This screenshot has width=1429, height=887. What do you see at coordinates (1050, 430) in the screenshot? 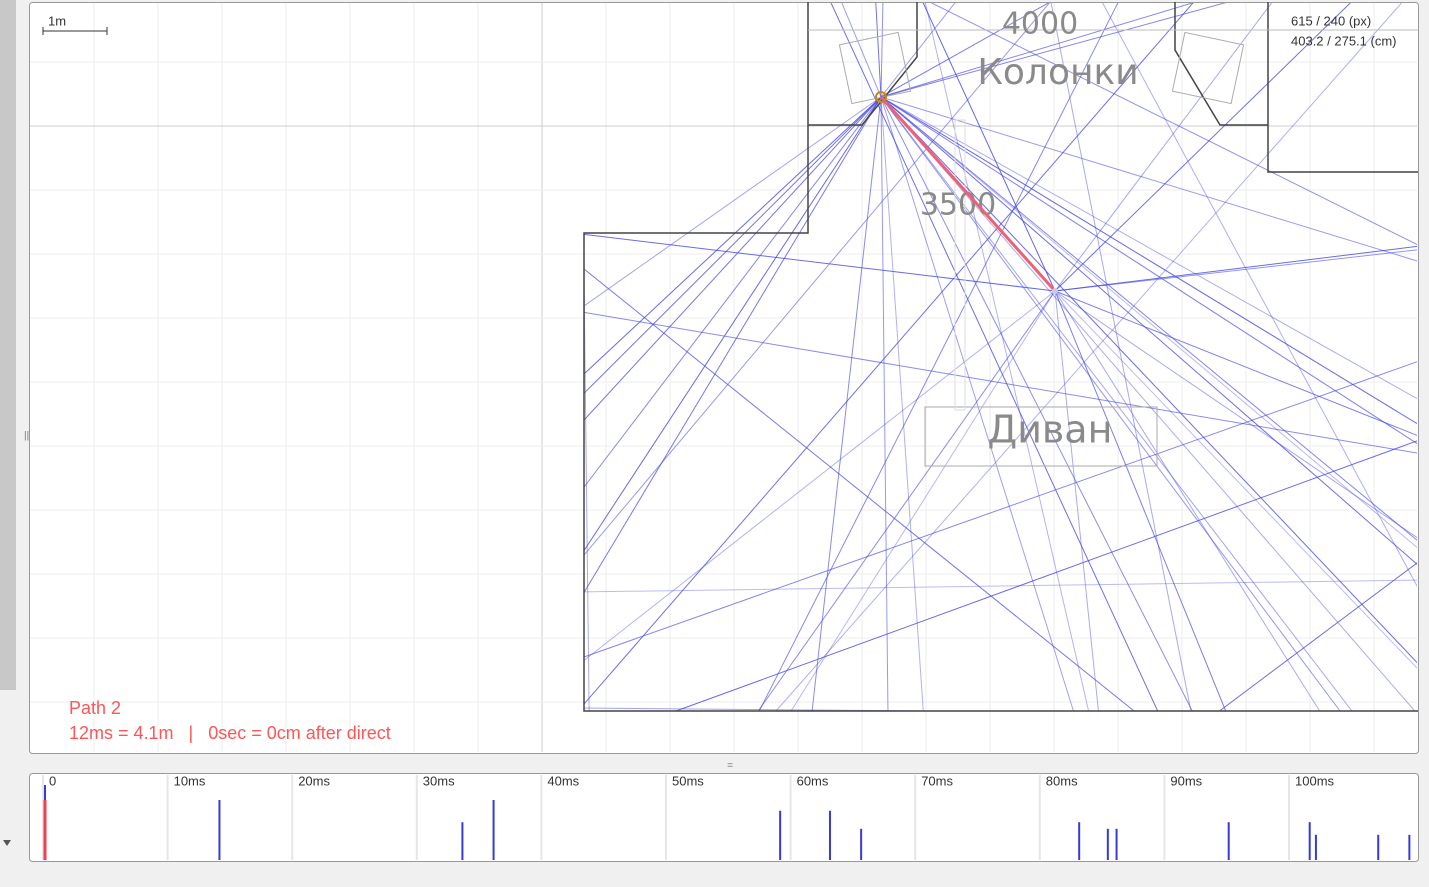
I see `room-label: Диван` at bounding box center [1050, 430].